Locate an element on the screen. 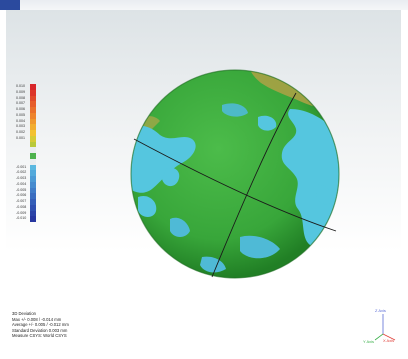 The height and width of the screenshot is (359, 408). legend-row: 0.006 is located at coordinates (40, 110).